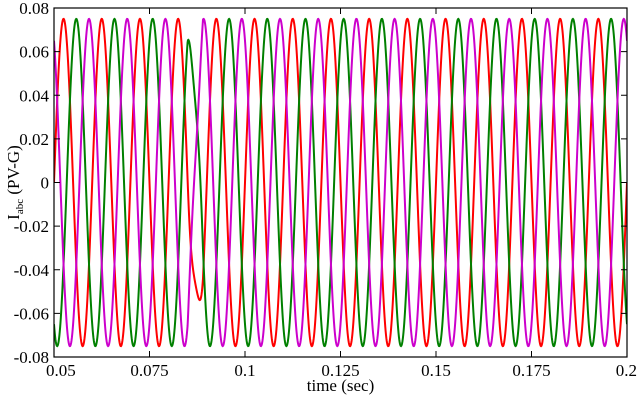 This screenshot has height=401, width=640. Describe the element at coordinates (436, 370) in the screenshot. I see `x-tick-label: 0.15` at that location.